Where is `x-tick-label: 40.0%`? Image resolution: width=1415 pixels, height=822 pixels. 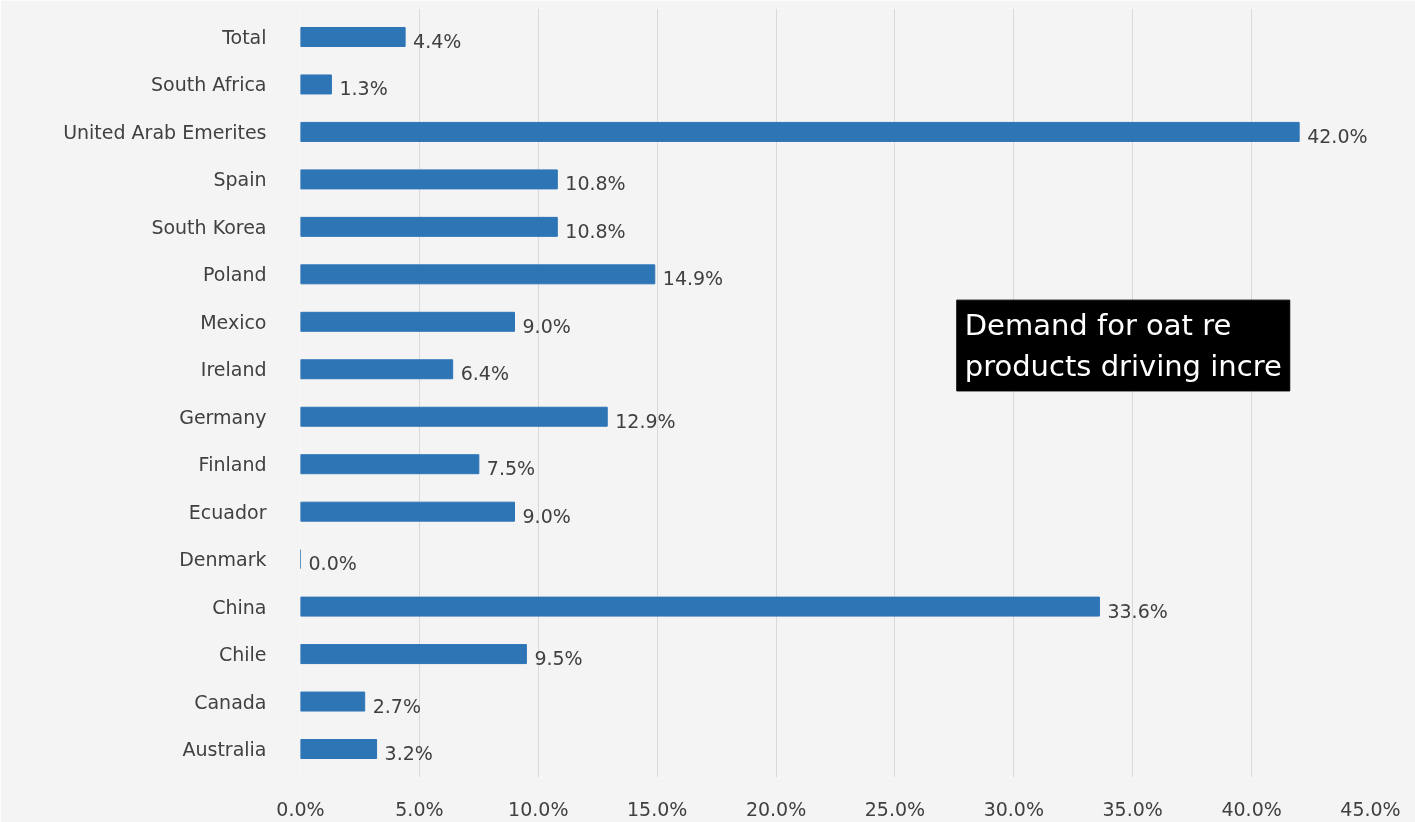 x-tick-label: 40.0% is located at coordinates (1251, 808).